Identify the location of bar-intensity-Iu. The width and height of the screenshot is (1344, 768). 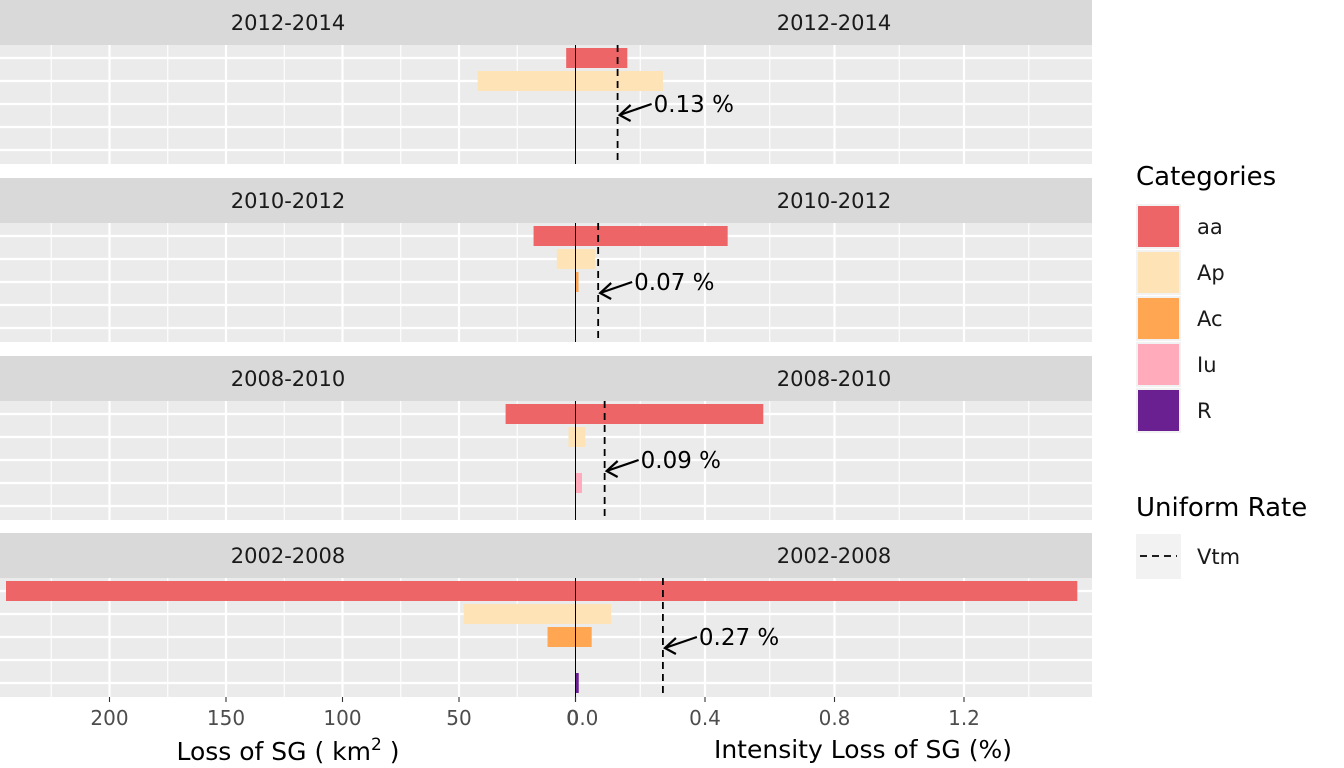
(578, 483).